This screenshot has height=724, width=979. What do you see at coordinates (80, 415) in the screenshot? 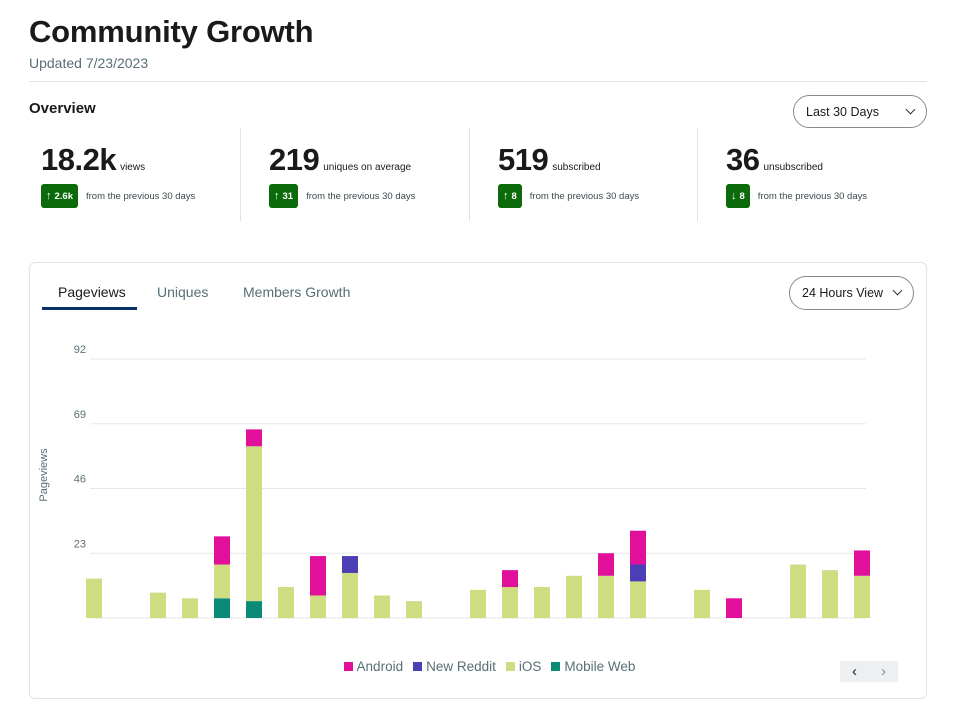
I see `y-tick-label: 69` at bounding box center [80, 415].